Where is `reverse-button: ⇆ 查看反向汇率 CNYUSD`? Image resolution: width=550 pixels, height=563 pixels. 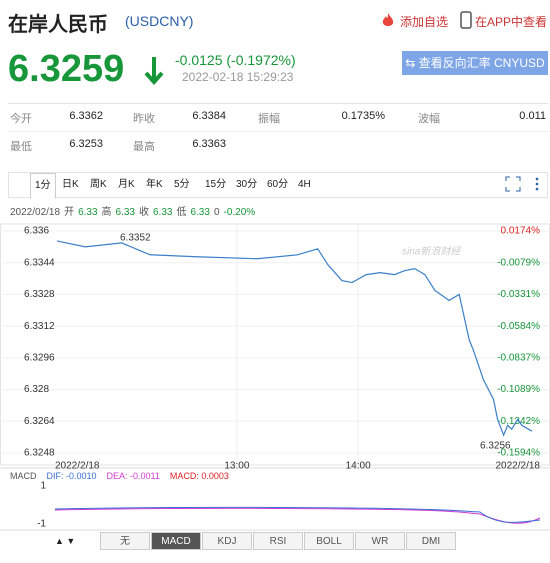
reverse-button: ⇆ 查看反向汇率 CNYUSD is located at coordinates (475, 63).